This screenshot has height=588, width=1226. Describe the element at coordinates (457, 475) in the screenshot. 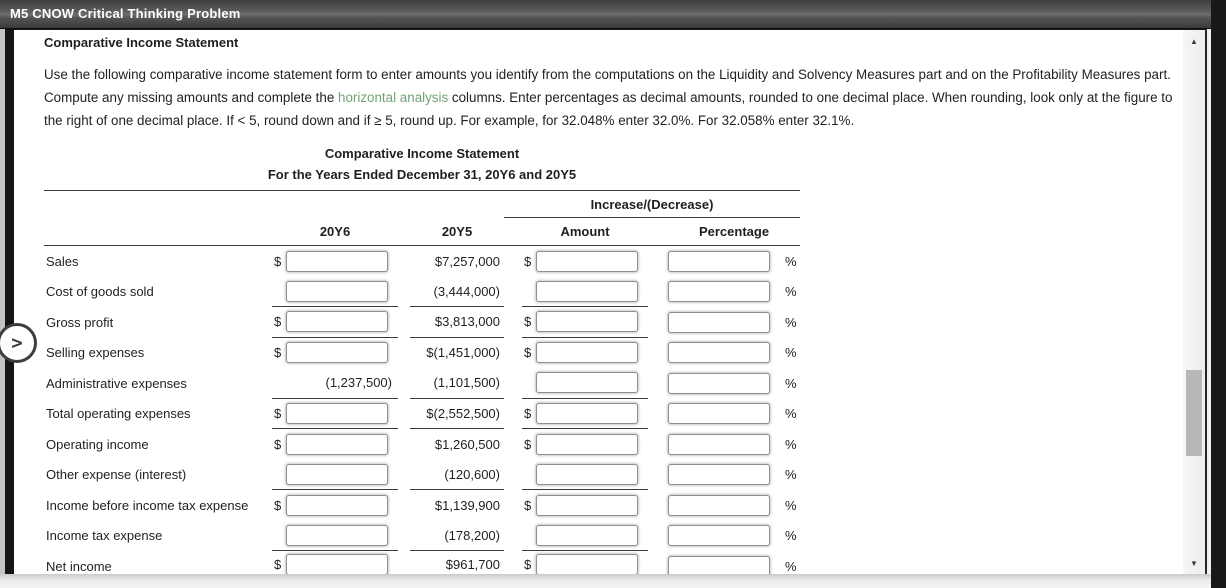

I see `y5-value: (120,600)` at that location.